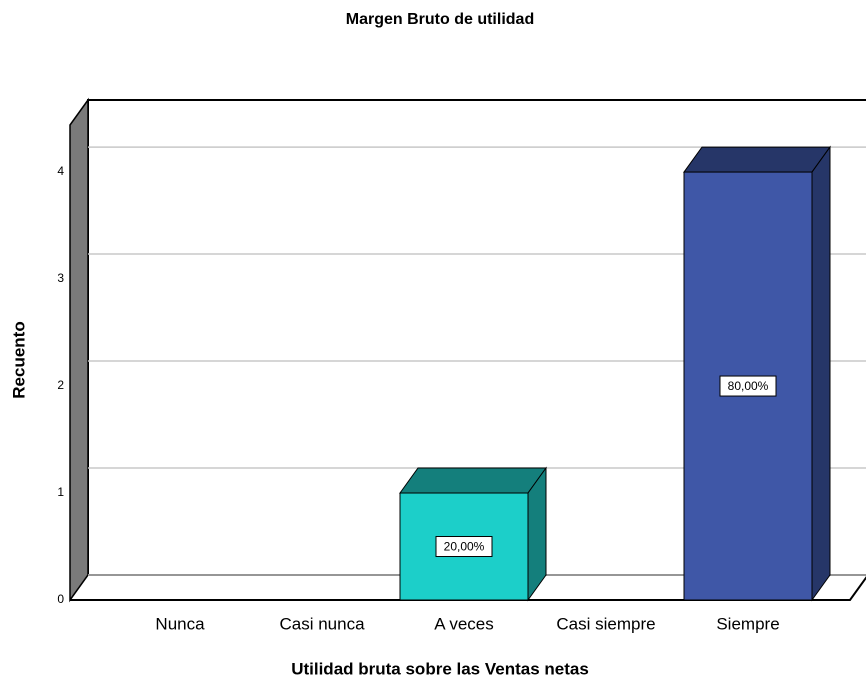 This screenshot has width=866, height=684. Describe the element at coordinates (60, 278) in the screenshot. I see `y-tick-label: 3` at that location.